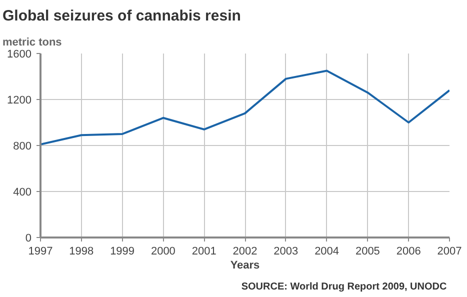  I want to click on x-tick-label: 2005, so click(367, 252).